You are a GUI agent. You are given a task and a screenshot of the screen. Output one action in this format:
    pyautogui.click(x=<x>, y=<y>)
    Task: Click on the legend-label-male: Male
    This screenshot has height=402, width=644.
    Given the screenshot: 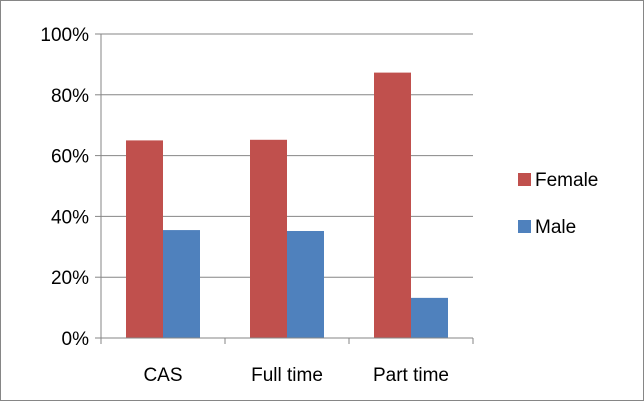 What is the action you would take?
    pyautogui.click(x=555, y=227)
    